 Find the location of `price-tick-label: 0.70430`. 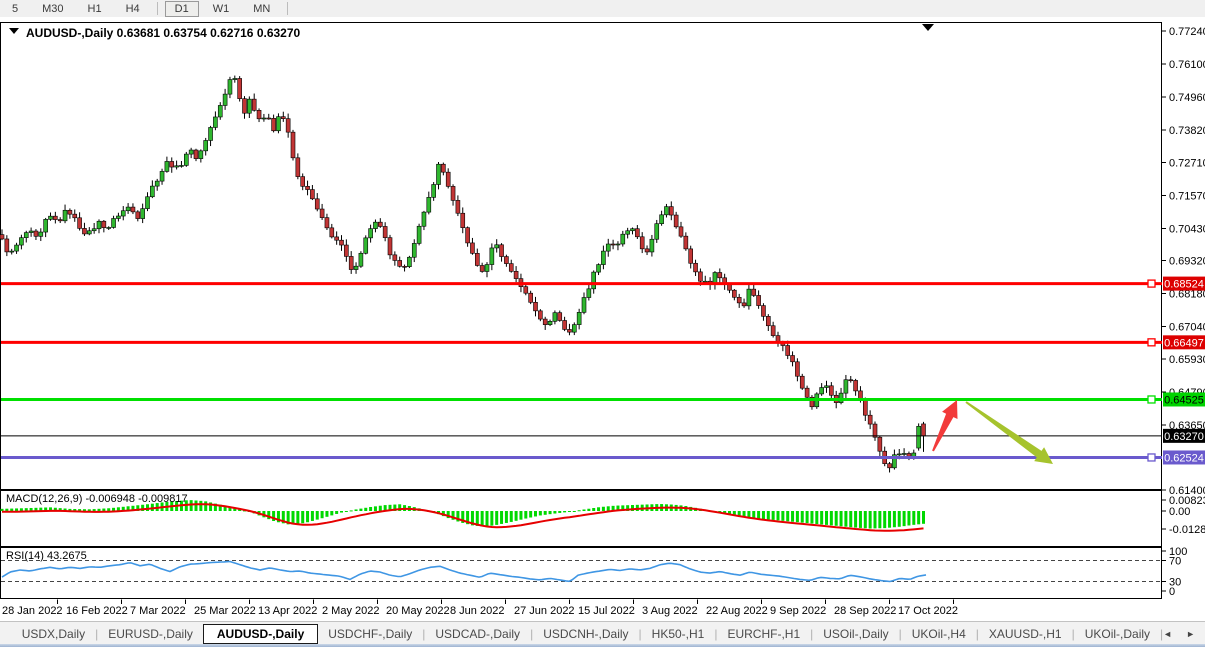

price-tick-label: 0.70430 is located at coordinates (1187, 229).